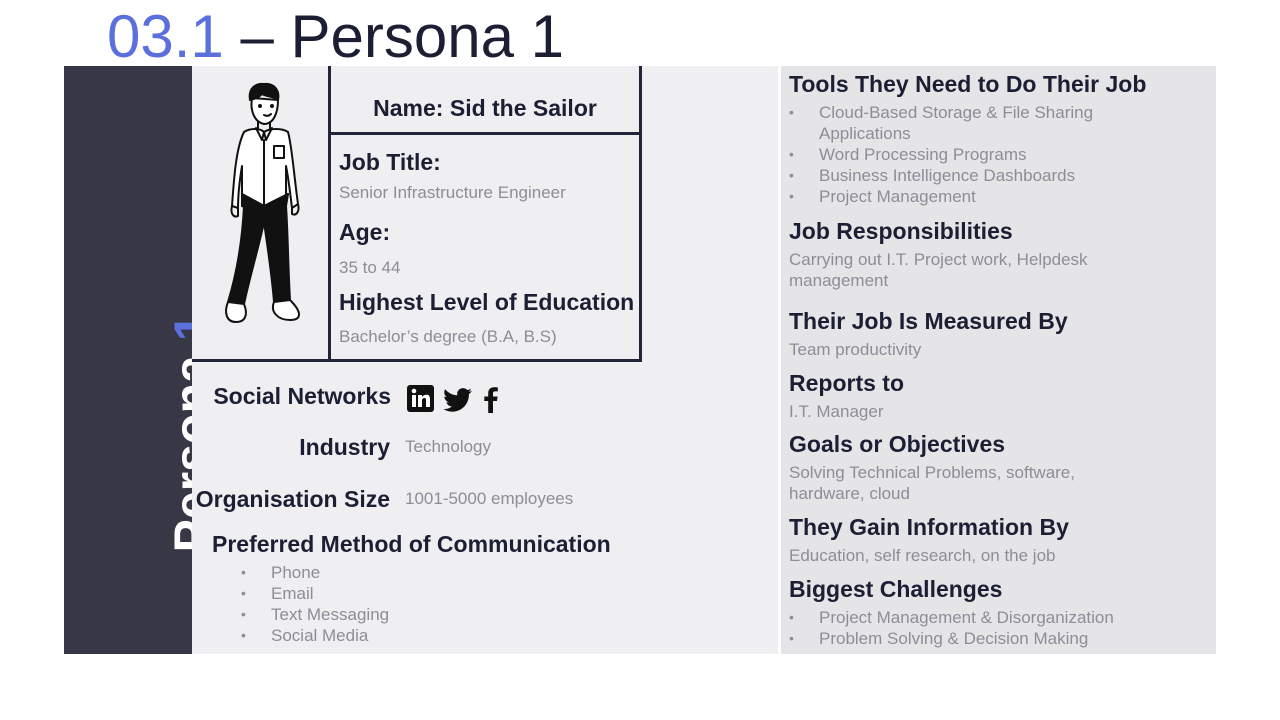  What do you see at coordinates (836, 411) in the screenshot?
I see `reports-to-value: I.T. Manager` at bounding box center [836, 411].